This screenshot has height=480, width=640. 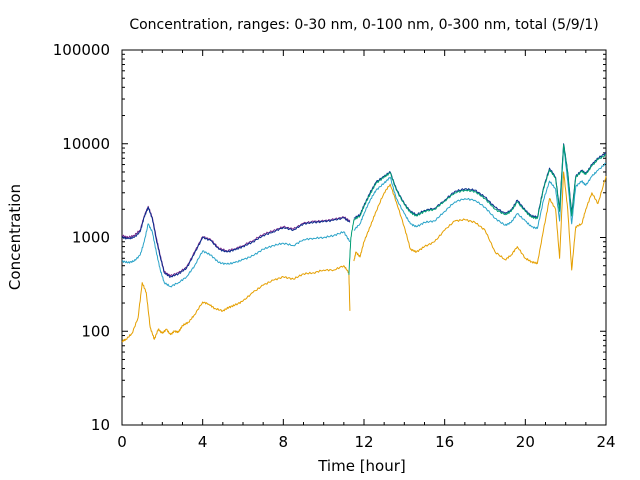 I want to click on y-tick-label: 100000, so click(x=81, y=50).